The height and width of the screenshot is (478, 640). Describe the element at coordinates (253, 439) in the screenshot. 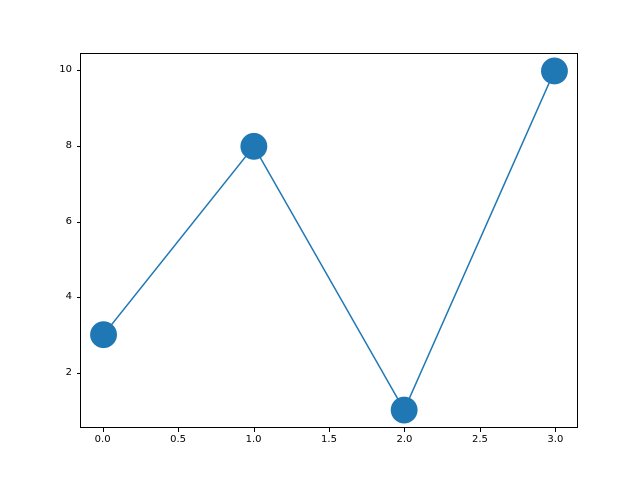

I see `x-tick-label: 1.0` at that location.